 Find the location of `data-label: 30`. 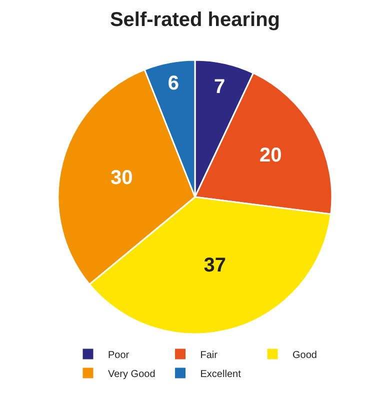

data-label: 30 is located at coordinates (121, 178).